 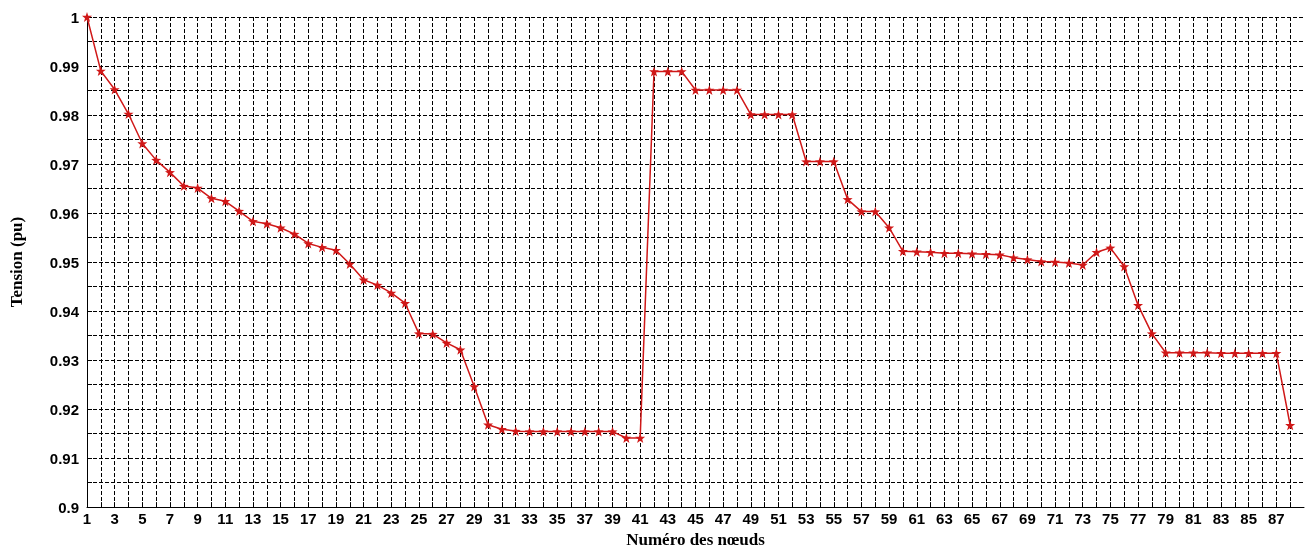 What do you see at coordinates (640, 519) in the screenshot?
I see `x-tick-label: 41` at bounding box center [640, 519].